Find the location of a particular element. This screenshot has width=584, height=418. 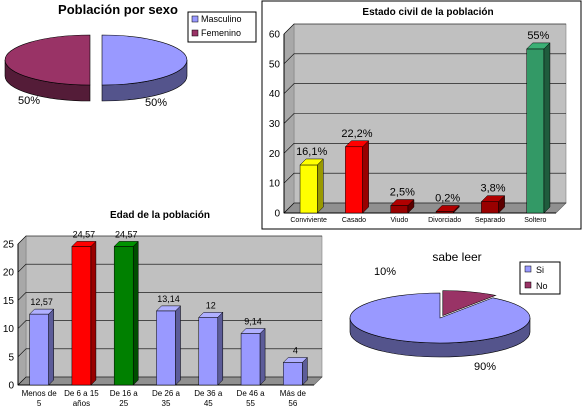

x-tick-label: De 46 a is located at coordinates (251, 393).